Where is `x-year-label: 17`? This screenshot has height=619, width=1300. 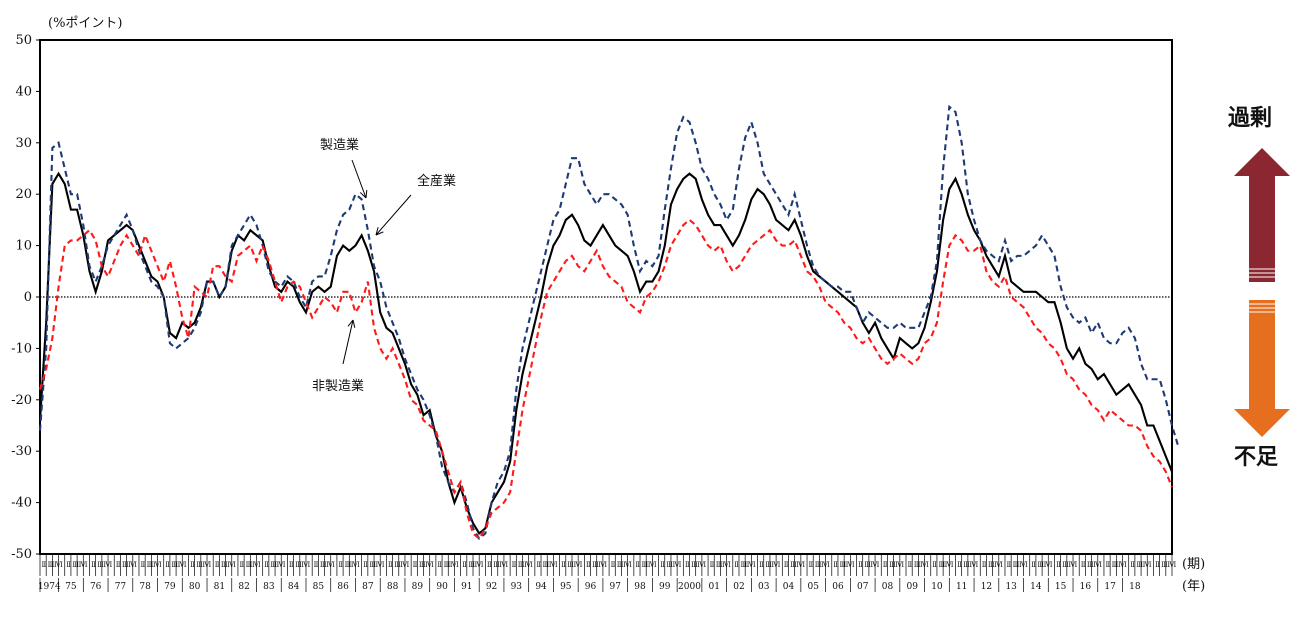 x-year-label: 17 is located at coordinates (1110, 587).